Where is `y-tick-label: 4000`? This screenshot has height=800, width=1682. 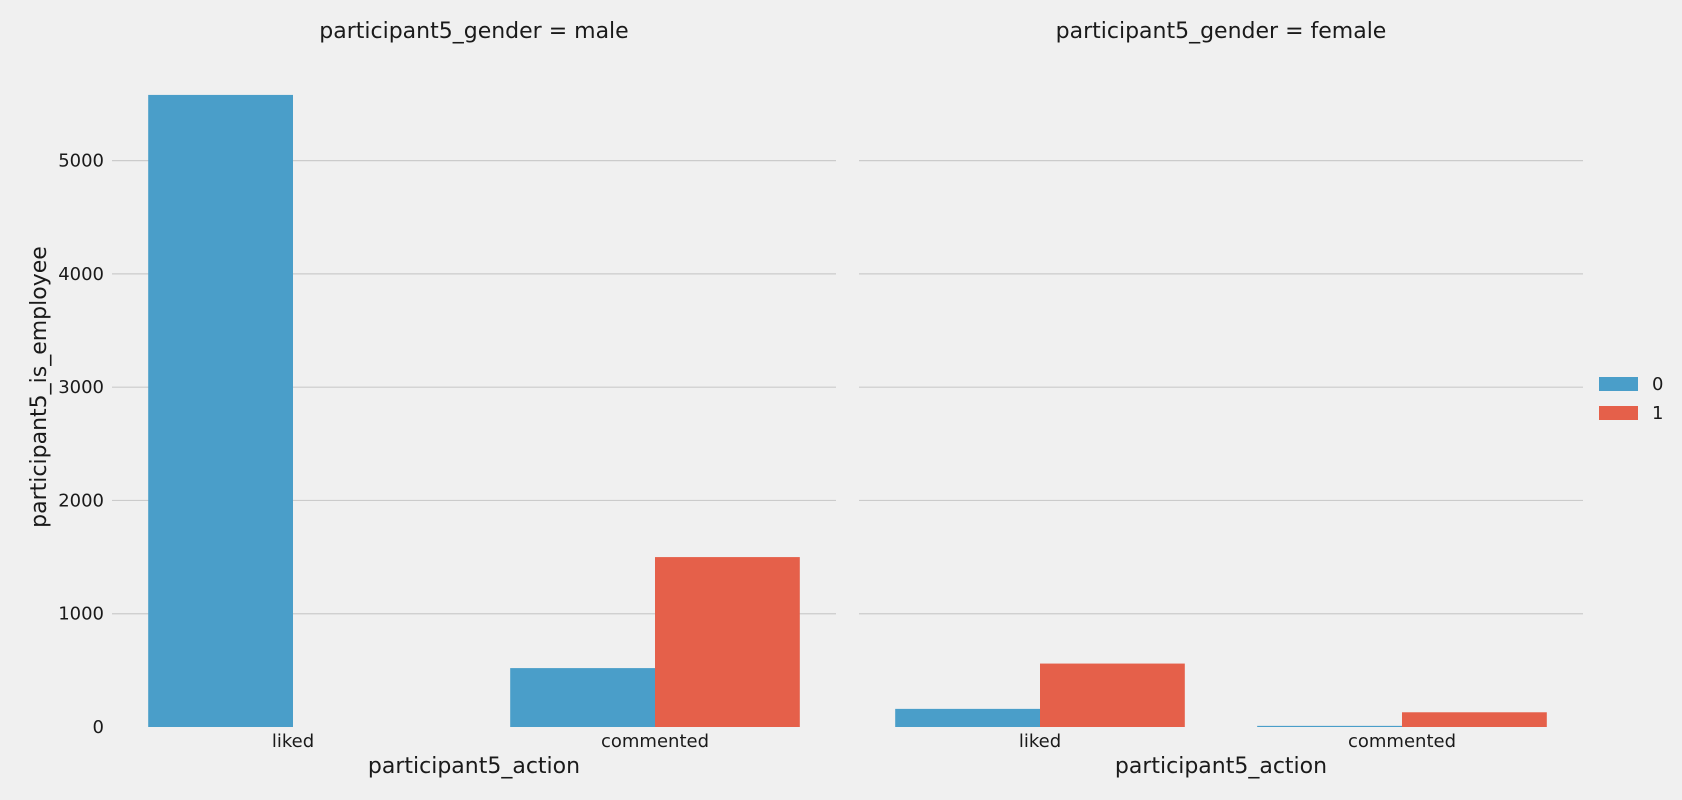
y-tick-label: 4000 is located at coordinates (81, 274).